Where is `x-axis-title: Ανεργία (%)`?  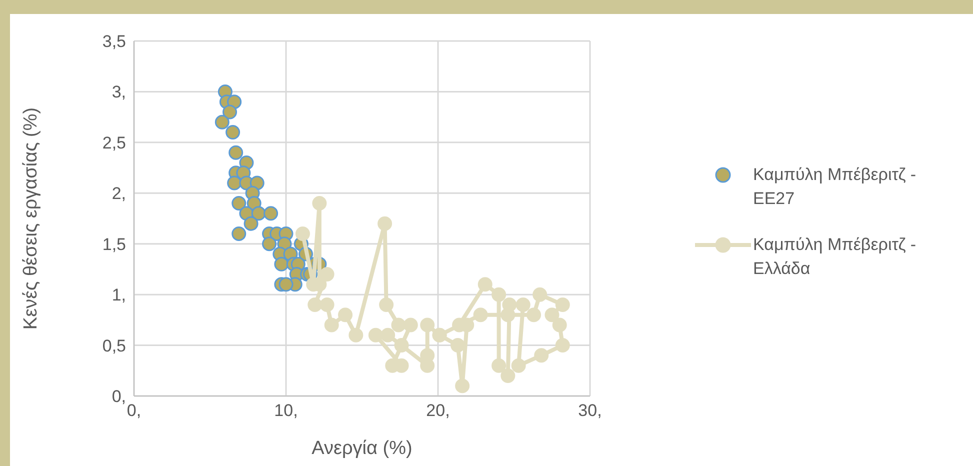
x-axis-title: Ανεργία (%) is located at coordinates (362, 448).